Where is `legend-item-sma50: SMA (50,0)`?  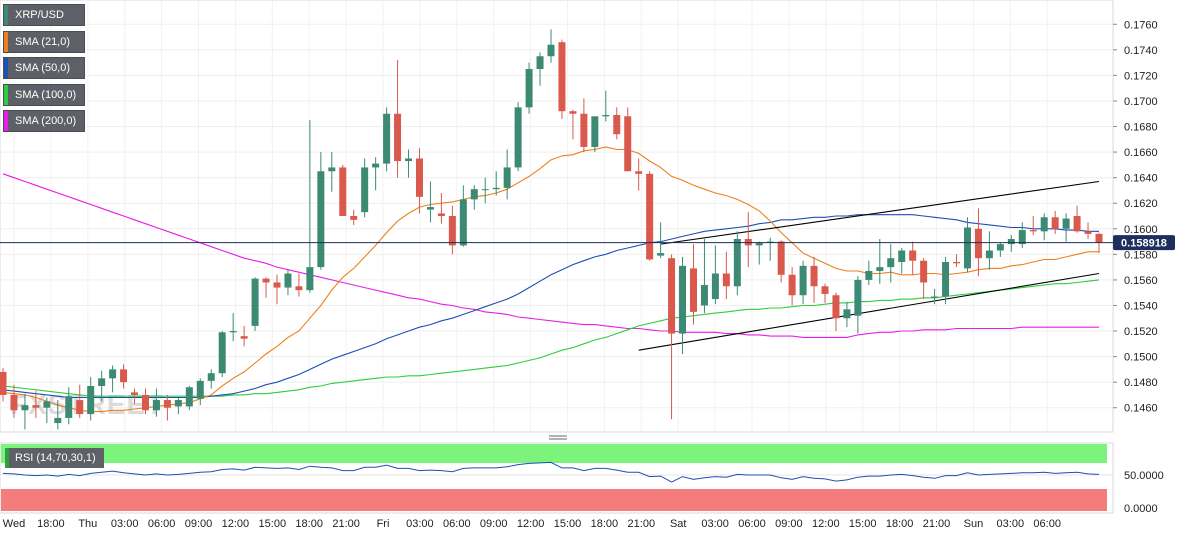 legend-item-sma50: SMA (50,0) is located at coordinates (44, 68).